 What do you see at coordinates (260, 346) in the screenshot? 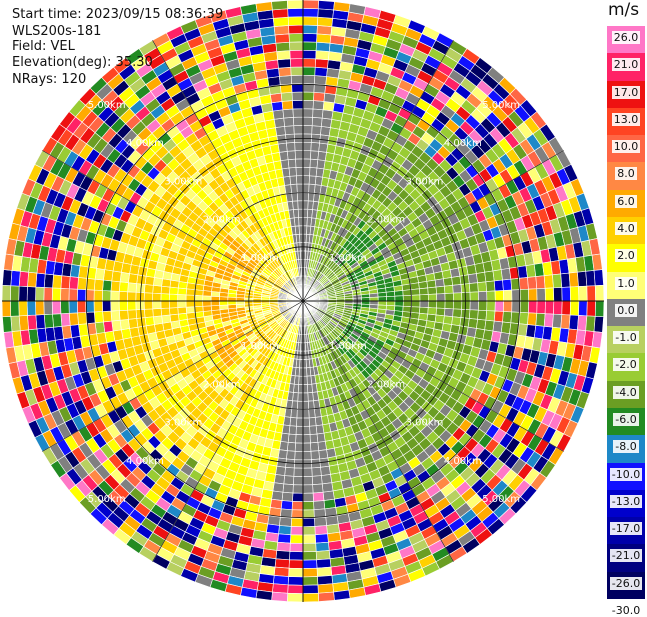
I see `range-label: 1.00km` at bounding box center [260, 346].